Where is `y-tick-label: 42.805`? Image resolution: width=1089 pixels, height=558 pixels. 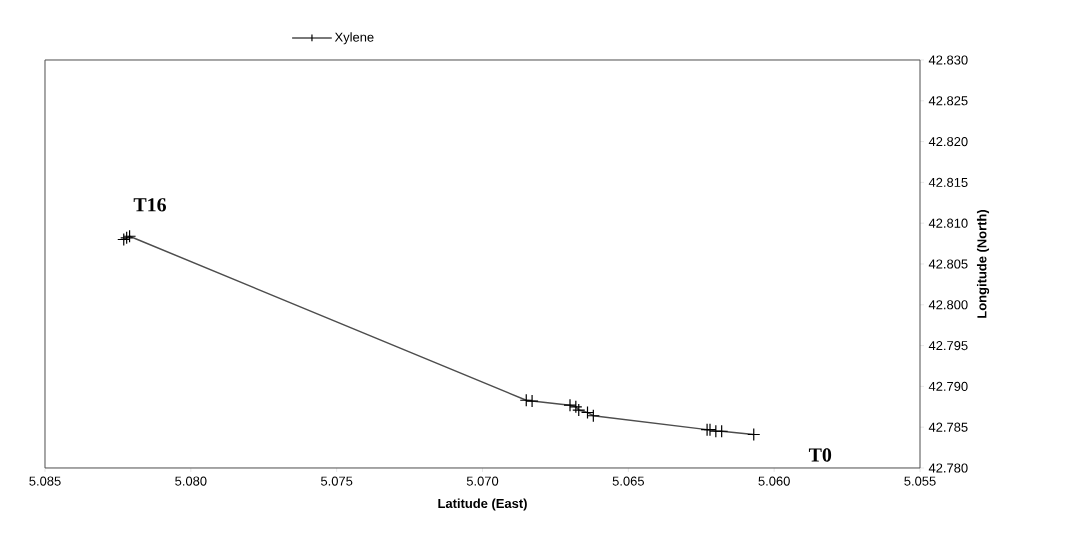 y-tick-label: 42.805 is located at coordinates (948, 264).